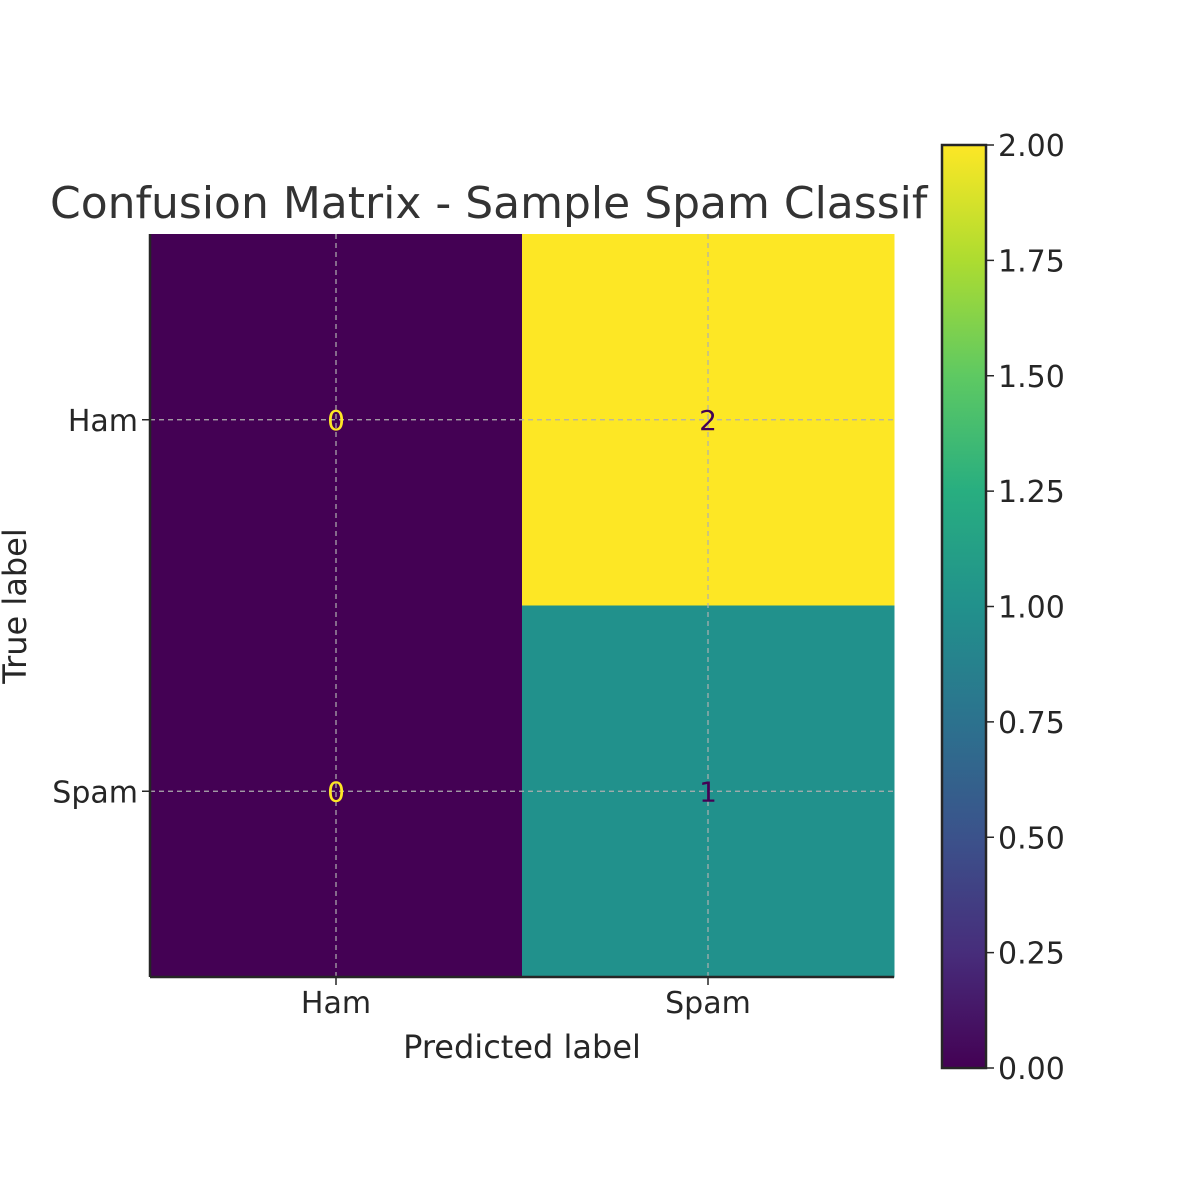  I want to click on colorbar-tick-label: 1.00, so click(1031, 608).